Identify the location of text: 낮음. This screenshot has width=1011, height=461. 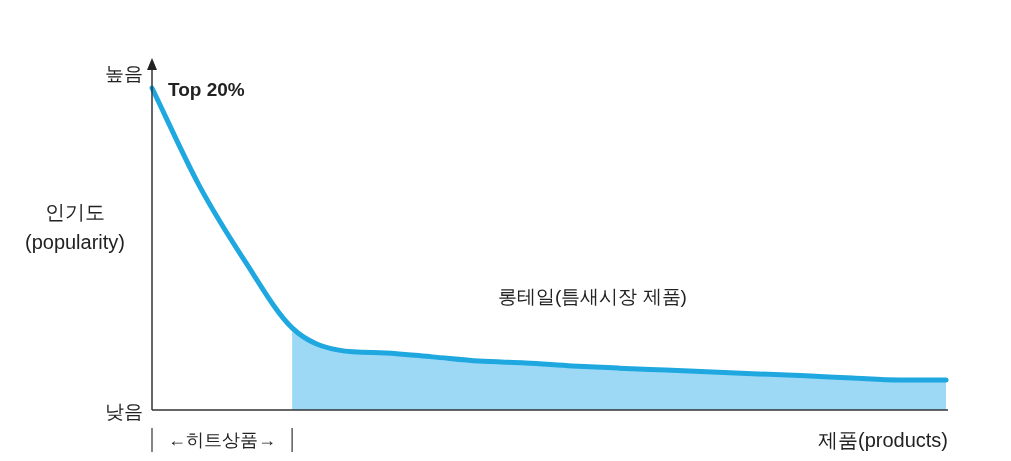
(124, 411).